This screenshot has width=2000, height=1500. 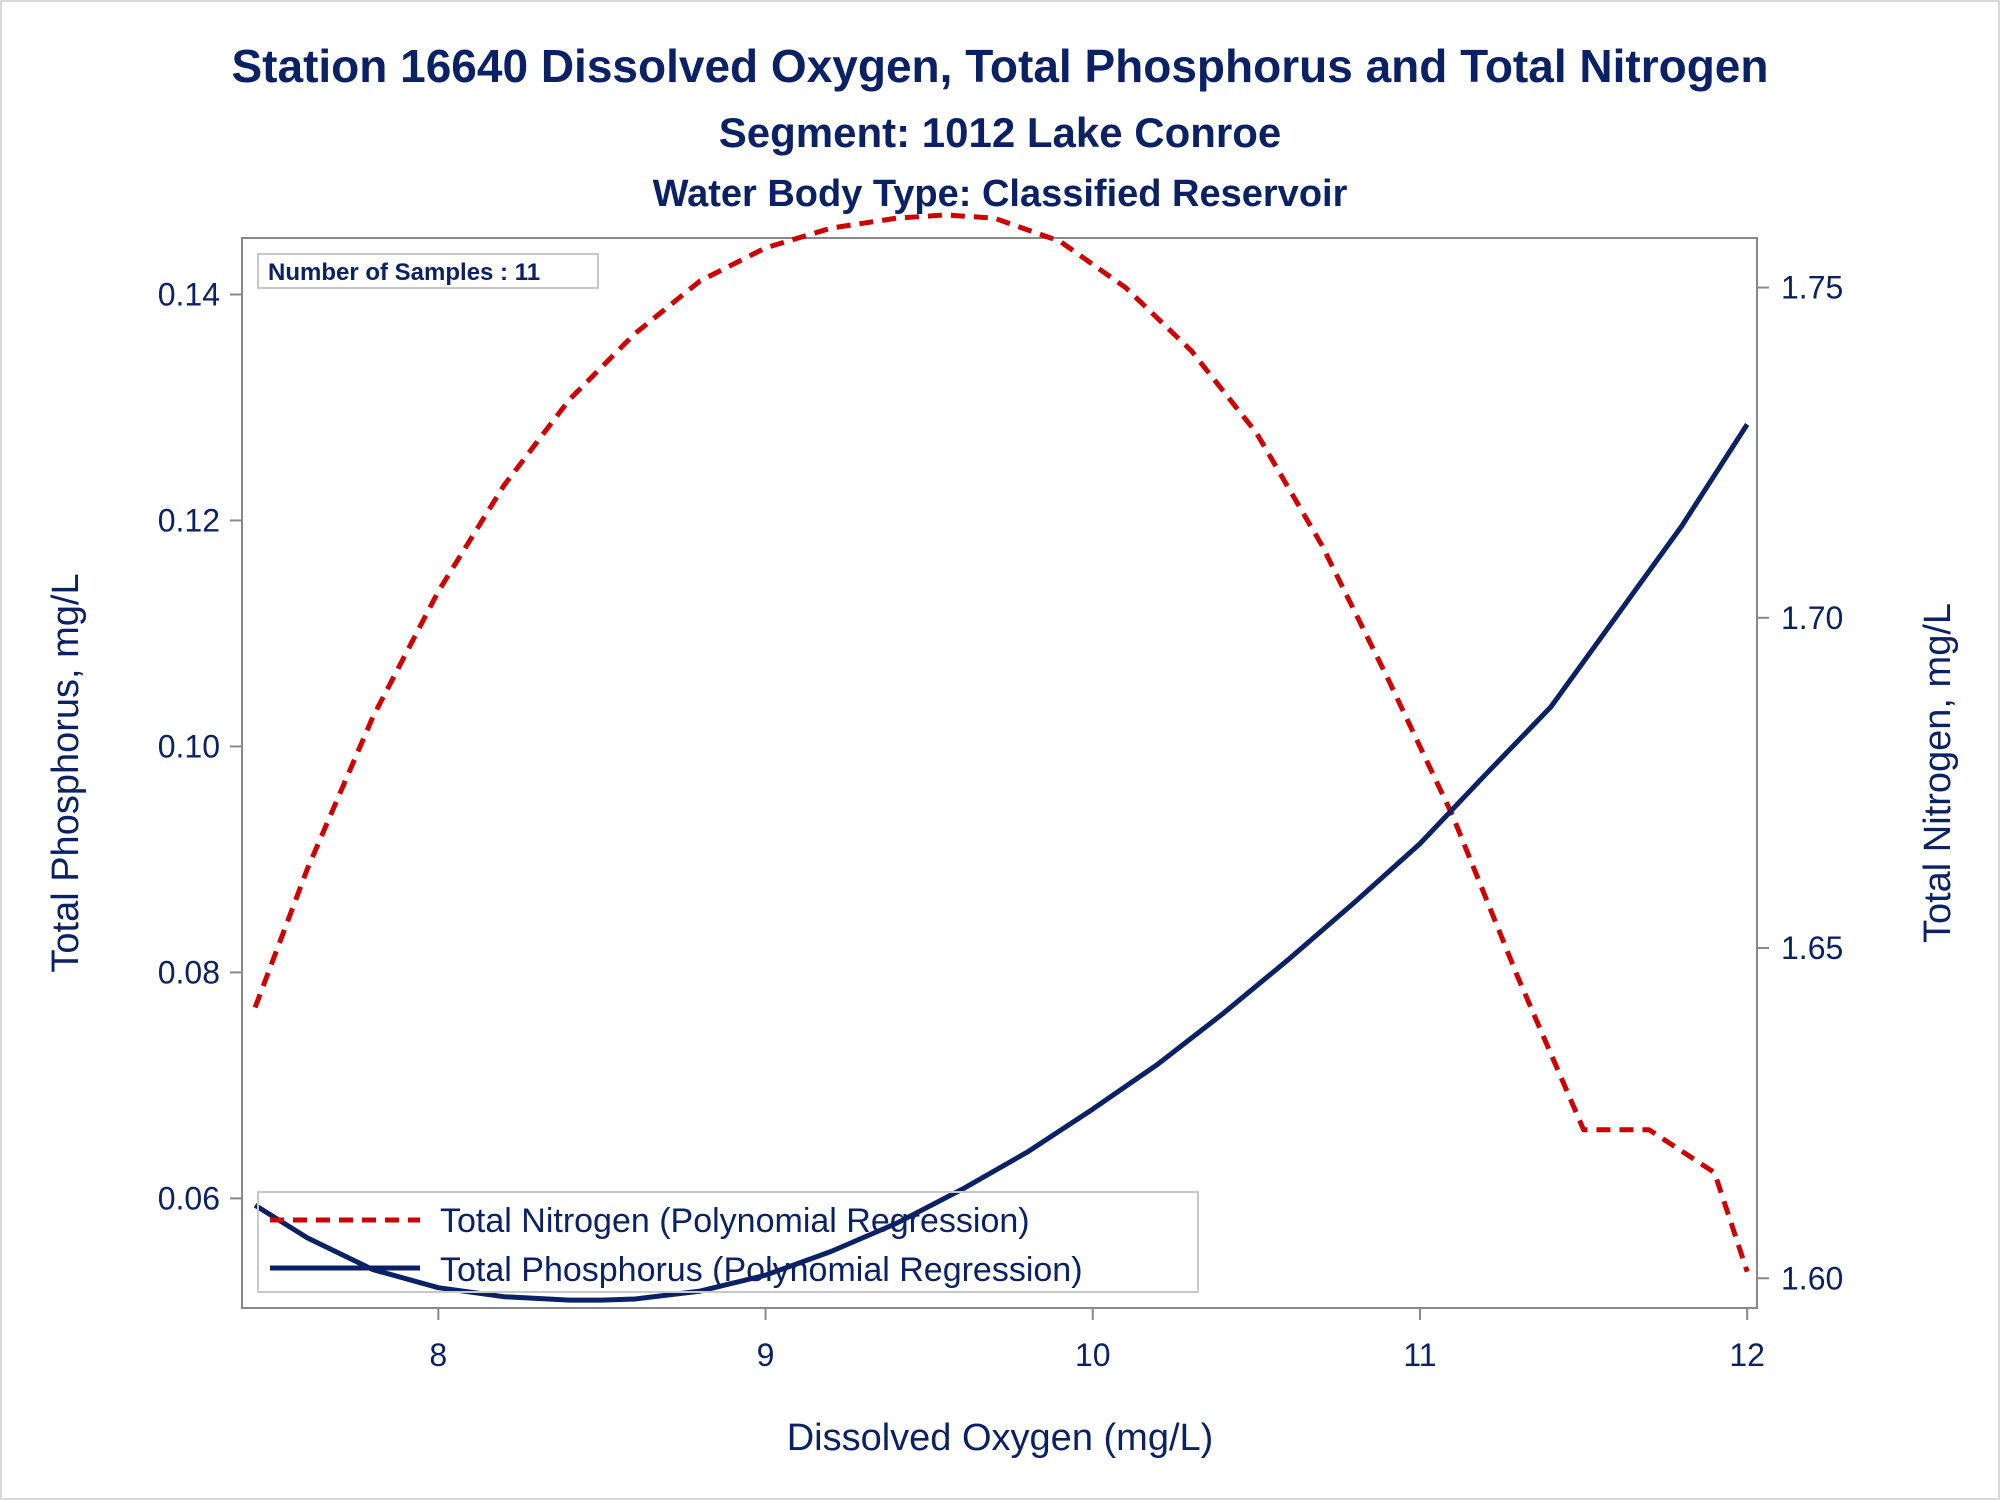 What do you see at coordinates (189, 520) in the screenshot?
I see `y-left-tick-label: 0.12` at bounding box center [189, 520].